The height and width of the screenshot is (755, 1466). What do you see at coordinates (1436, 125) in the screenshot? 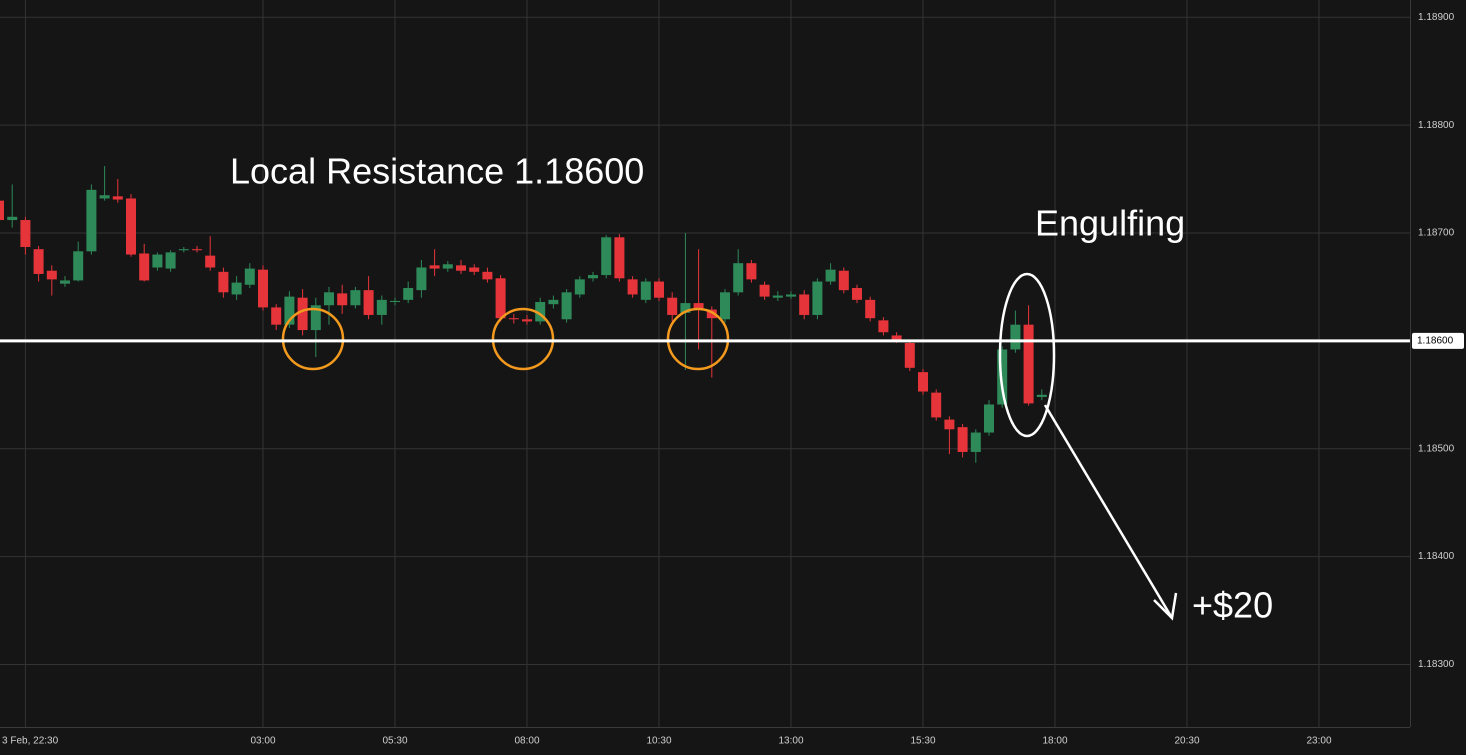
I see `y-tick-label: 1.18800` at bounding box center [1436, 125].